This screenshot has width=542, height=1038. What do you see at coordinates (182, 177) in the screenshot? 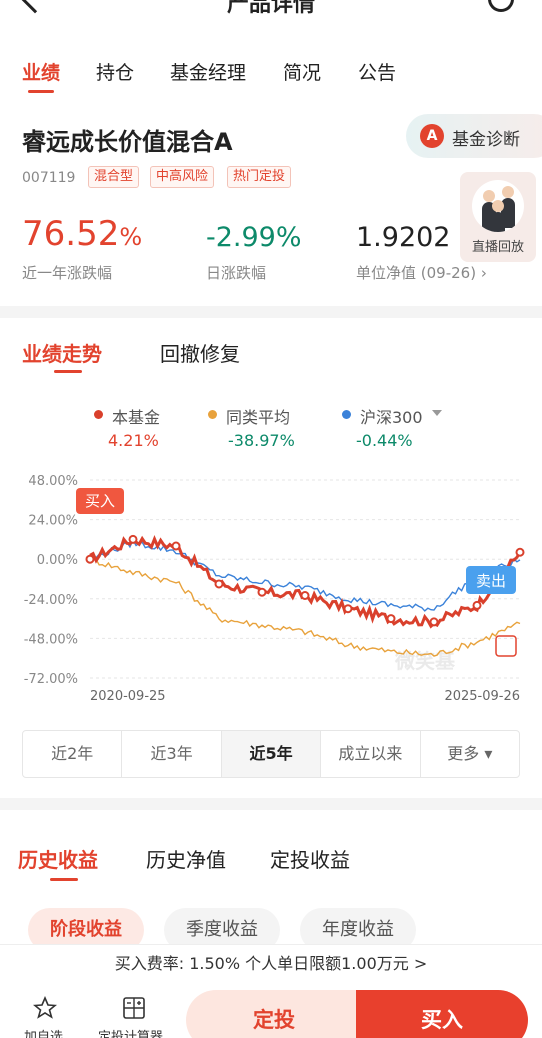
I see `tag-risk-level: 中高风险` at bounding box center [182, 177].